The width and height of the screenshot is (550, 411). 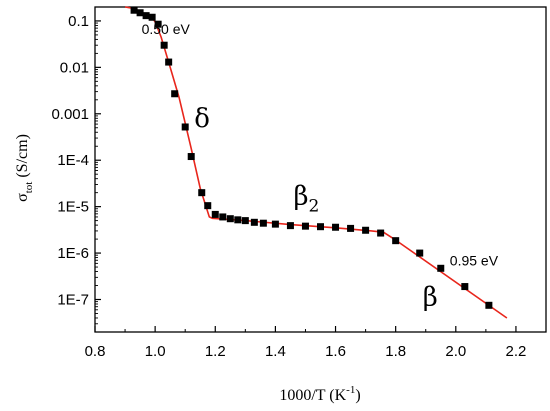 What do you see at coordinates (155, 351) in the screenshot?
I see `x-tick-label: 1.0` at bounding box center [155, 351].